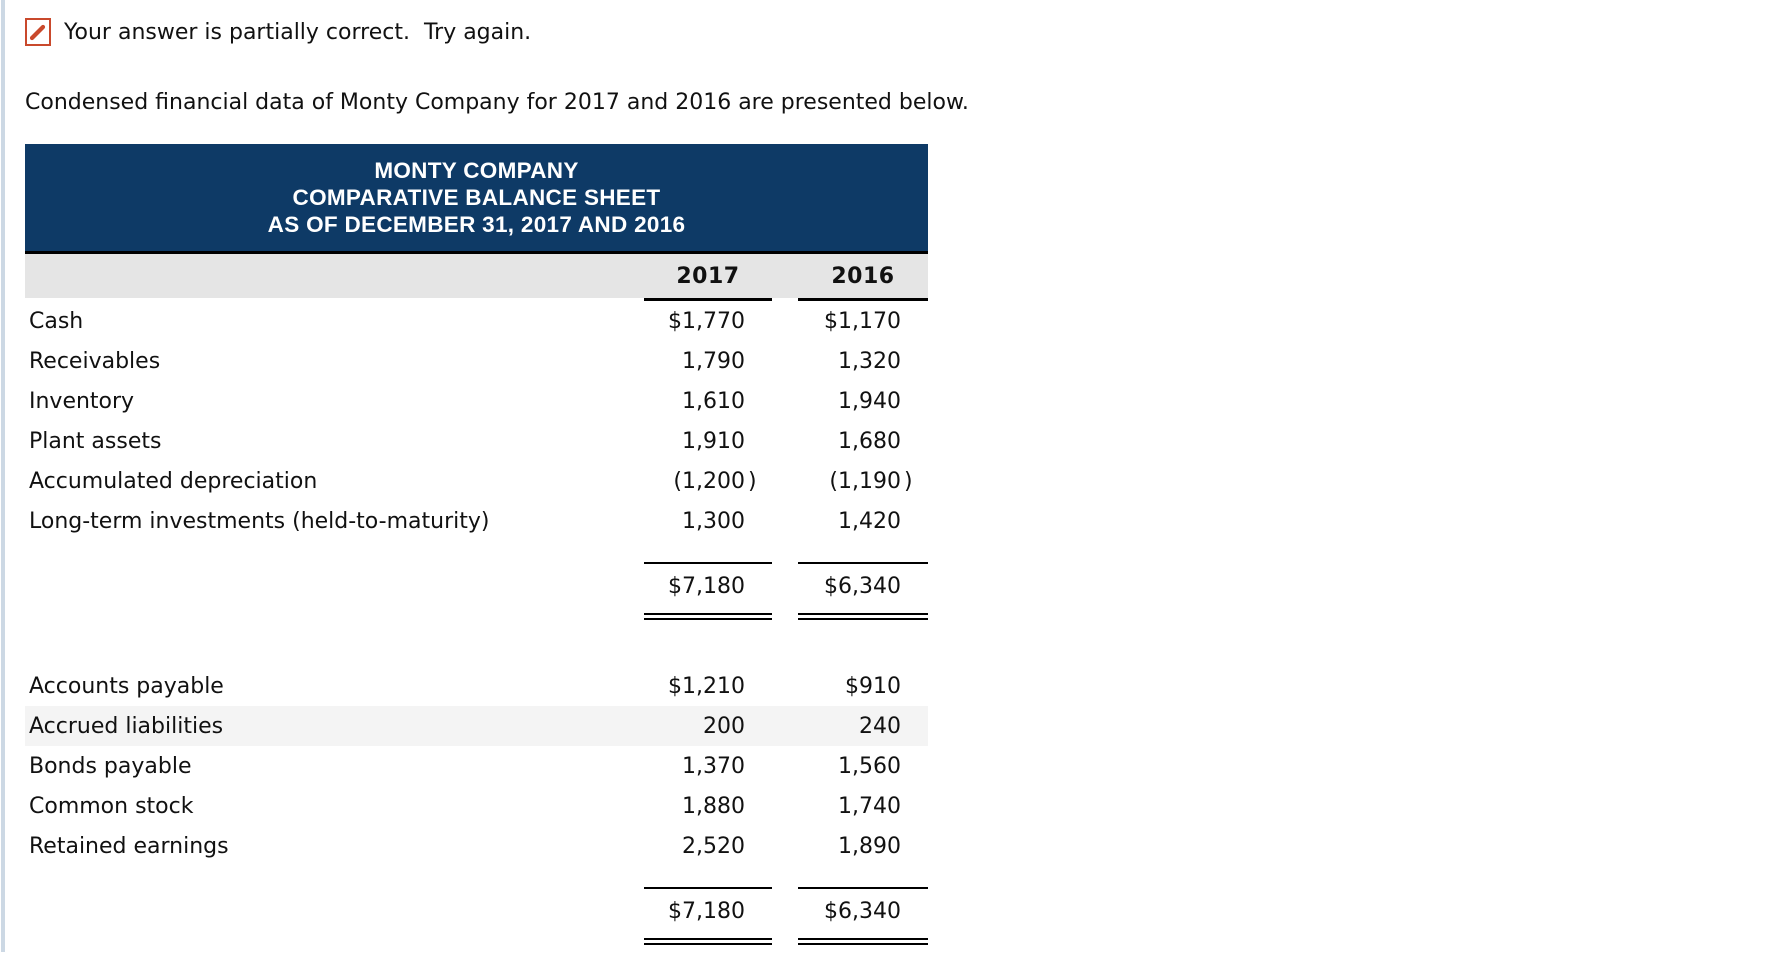  What do you see at coordinates (873, 686) in the screenshot?
I see `amount-value: $910` at bounding box center [873, 686].